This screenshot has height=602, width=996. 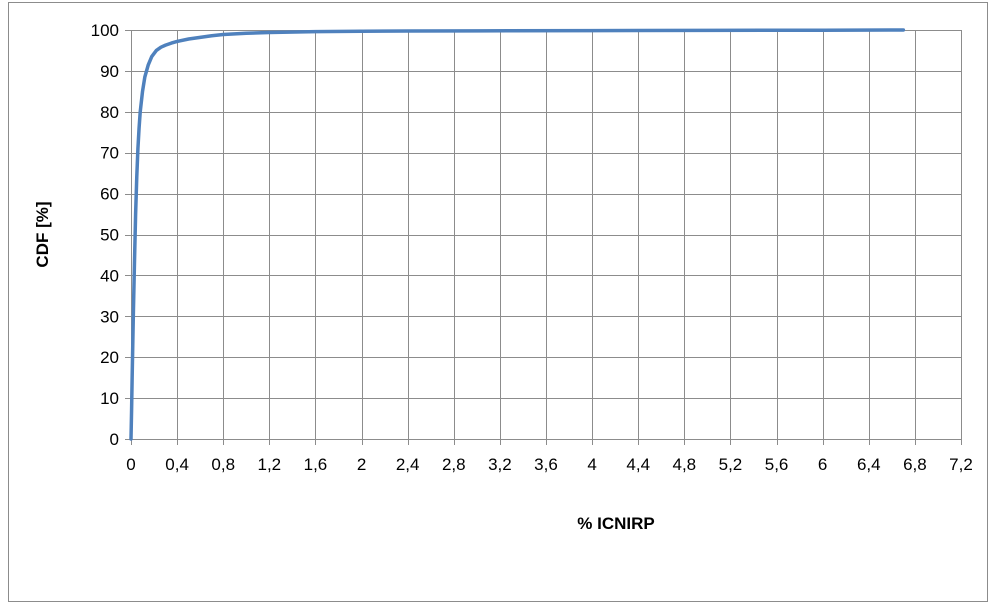 What do you see at coordinates (615, 523) in the screenshot?
I see `x-axis-title: % ICNIRP` at bounding box center [615, 523].